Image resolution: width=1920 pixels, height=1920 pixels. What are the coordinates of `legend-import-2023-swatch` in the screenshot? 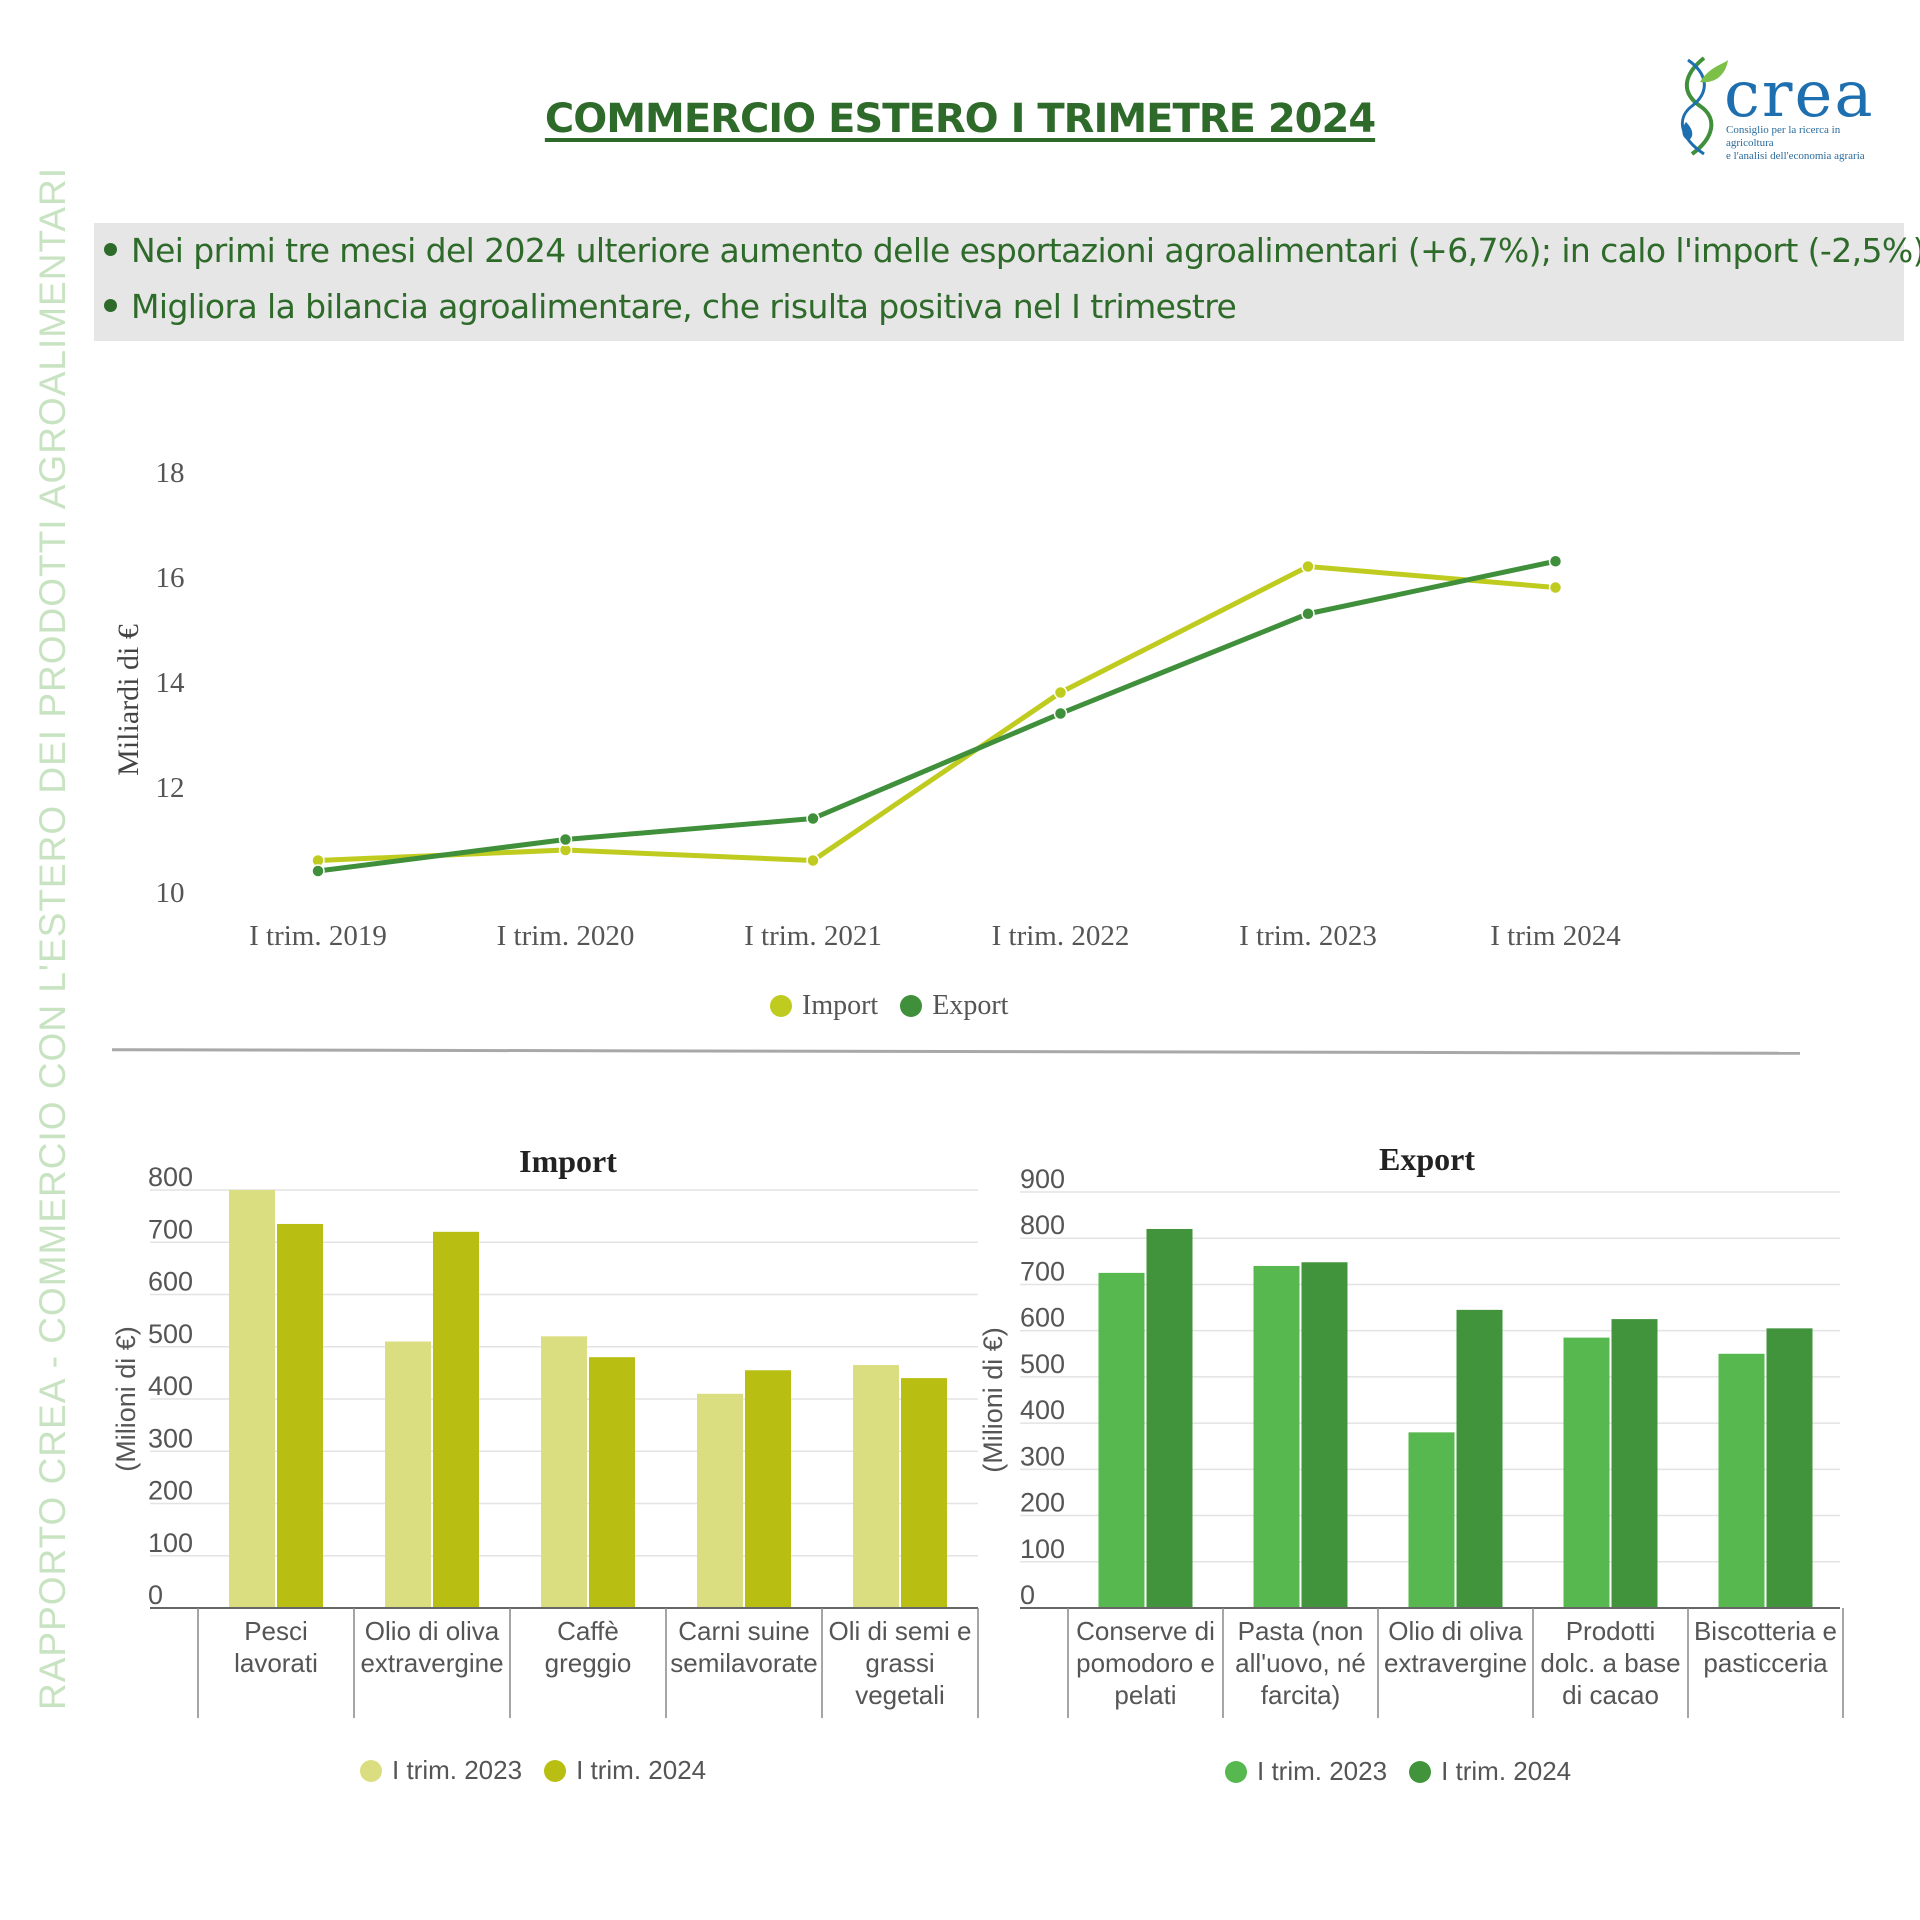 It's located at (371, 1770).